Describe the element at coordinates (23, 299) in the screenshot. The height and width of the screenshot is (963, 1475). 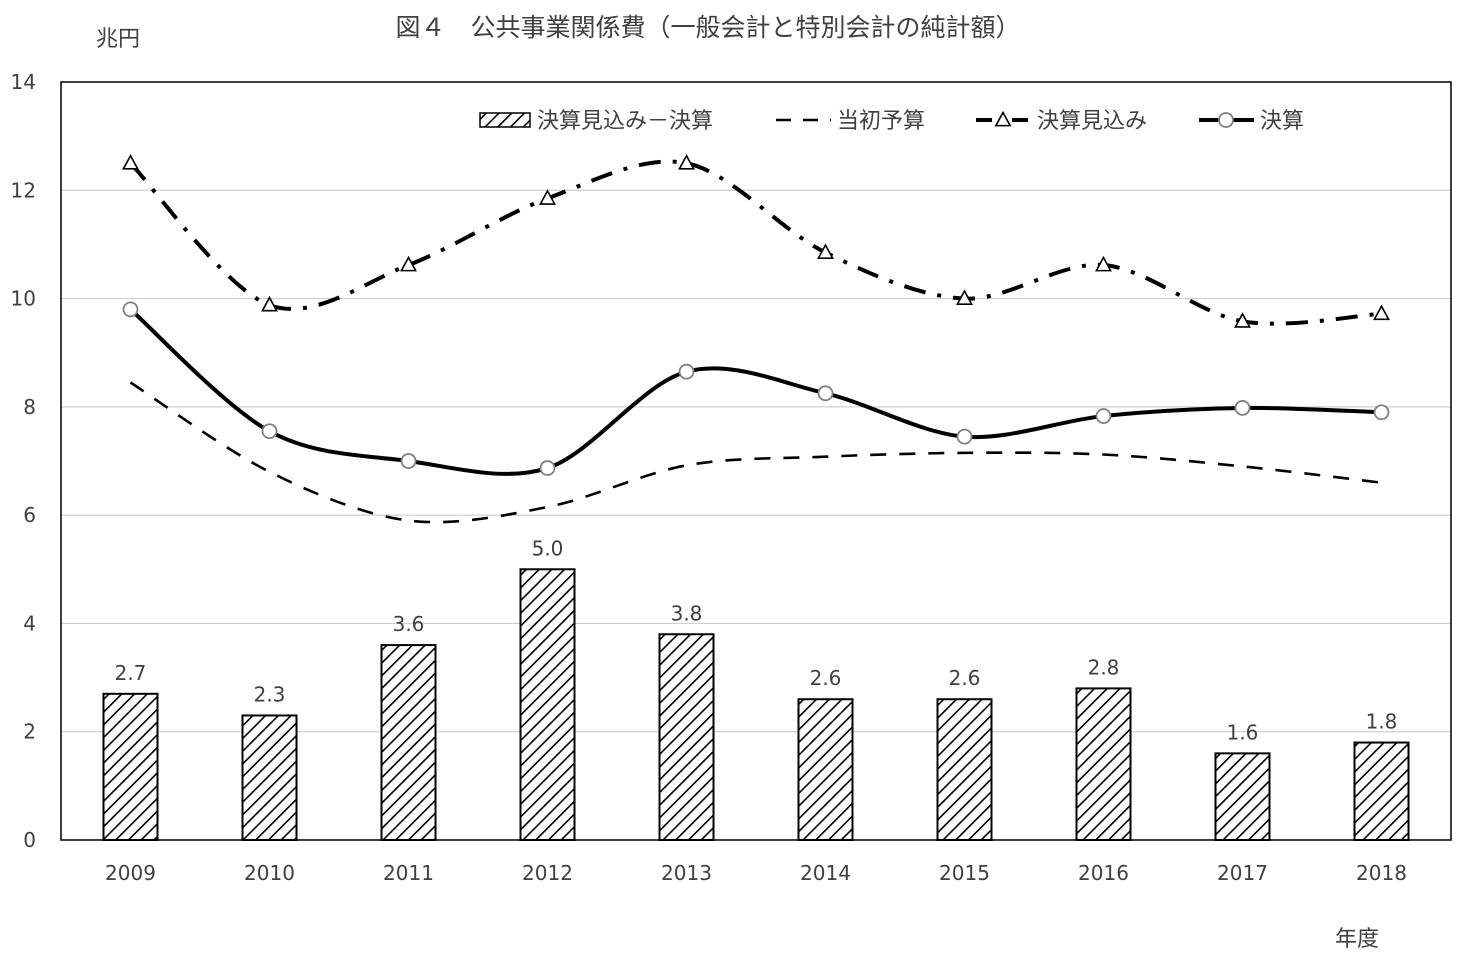
I see `y-tick-label: 10` at that location.